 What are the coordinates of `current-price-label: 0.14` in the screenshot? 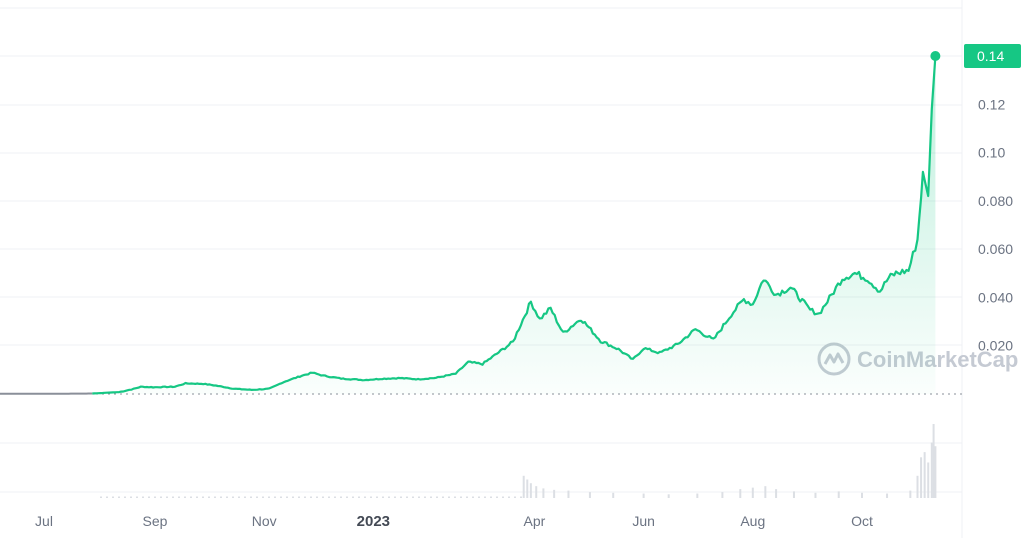 It's located at (990, 56).